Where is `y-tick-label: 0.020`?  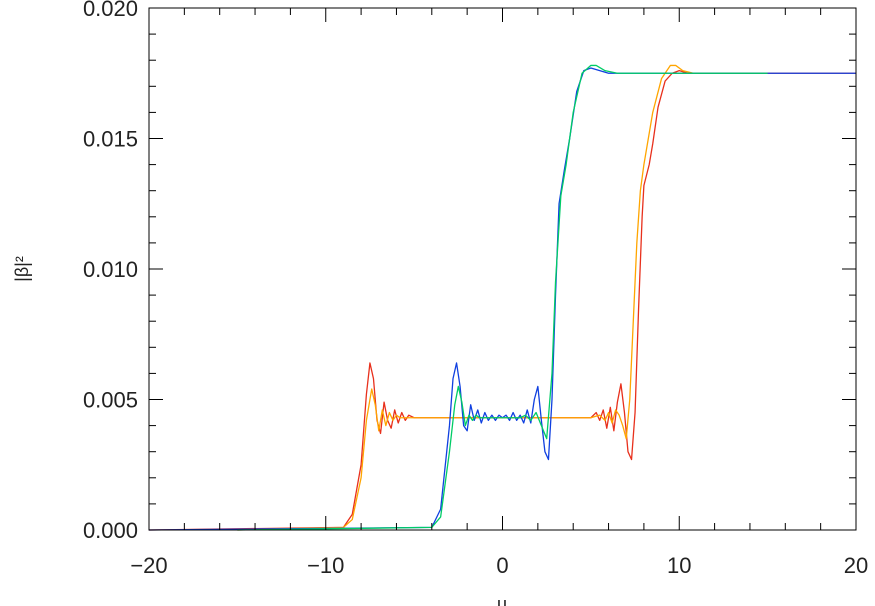
y-tick-label: 0.020 is located at coordinates (110, 10).